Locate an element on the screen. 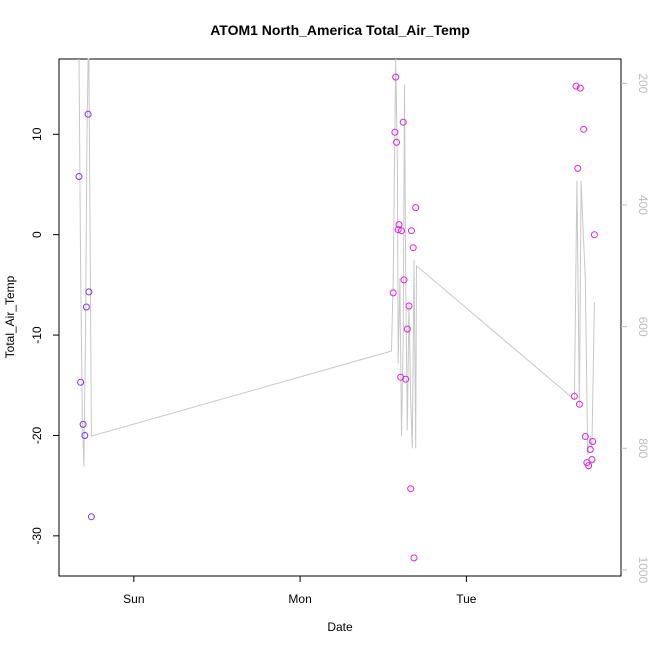 Image resolution: width=650 pixels, height=650 pixels. y2-tick-label: 800 is located at coordinates (643, 448).